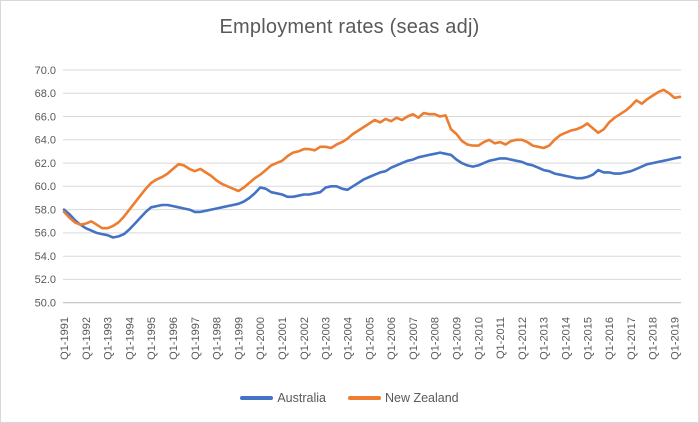 This screenshot has width=699, height=423. What do you see at coordinates (501, 338) in the screenshot?
I see `x-tick-label: Q1-2011` at bounding box center [501, 338].